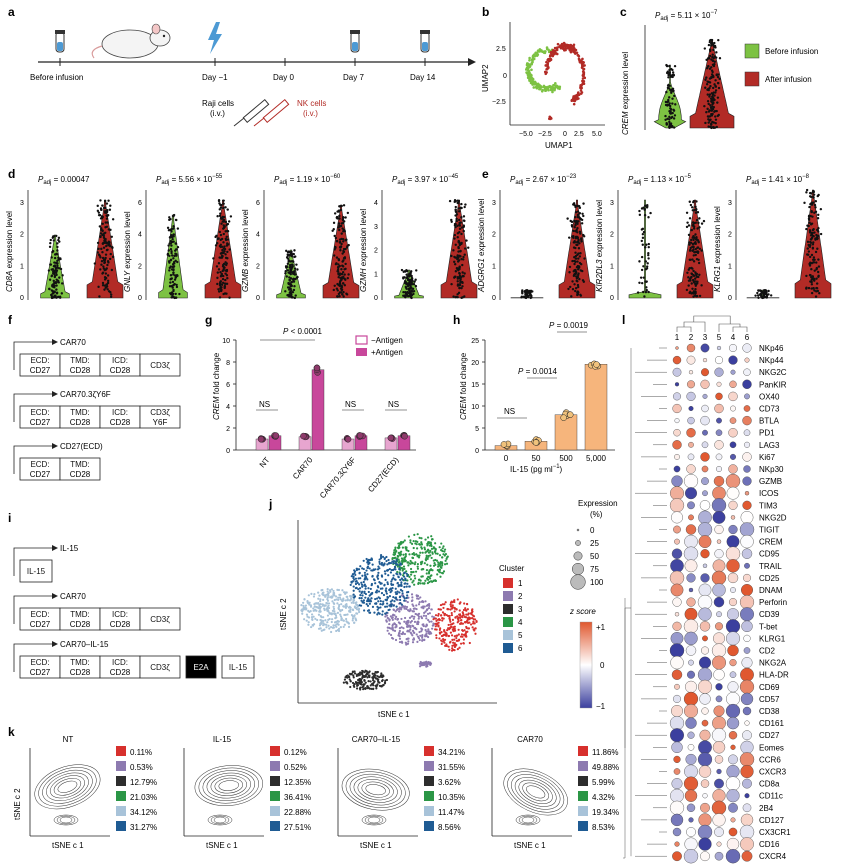 The width and height of the screenshot is (849, 865). What do you see at coordinates (229, 785) in the screenshot?
I see `density-contour` at bounding box center [229, 785].